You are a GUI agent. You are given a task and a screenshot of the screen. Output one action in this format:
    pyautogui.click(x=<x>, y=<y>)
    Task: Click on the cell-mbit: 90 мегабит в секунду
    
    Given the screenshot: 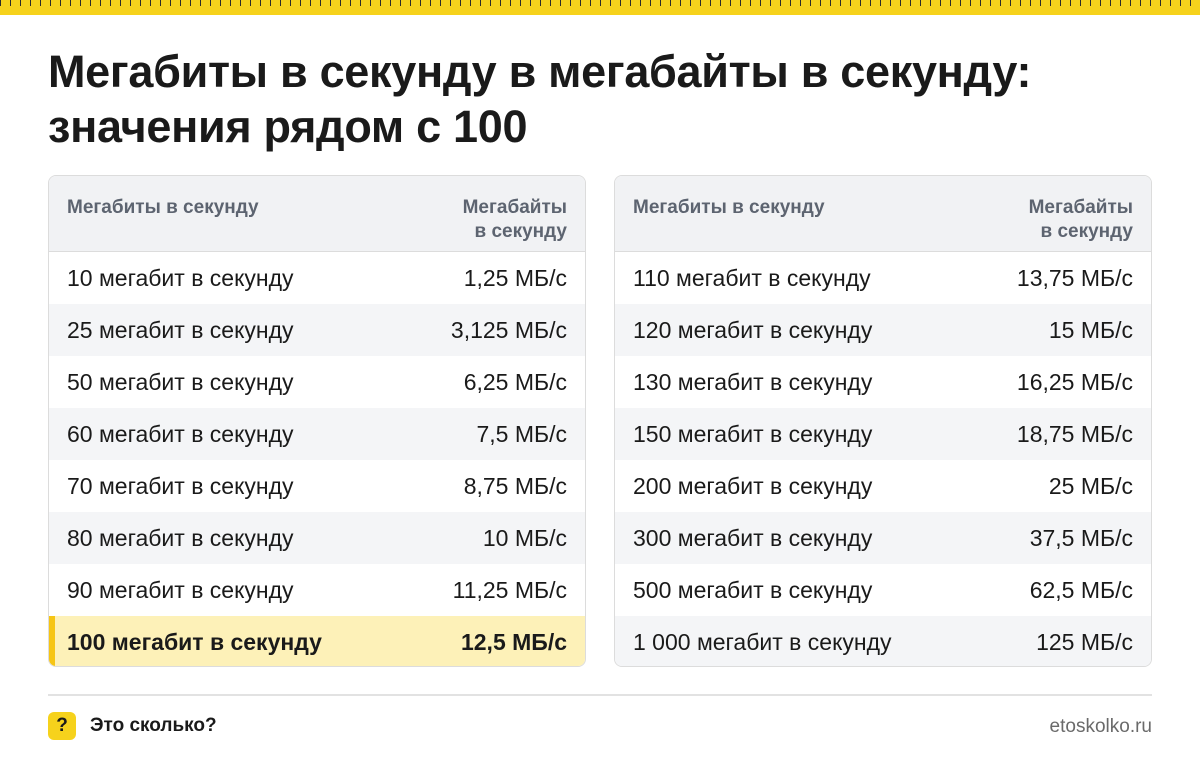 What is the action you would take?
    pyautogui.click(x=180, y=589)
    